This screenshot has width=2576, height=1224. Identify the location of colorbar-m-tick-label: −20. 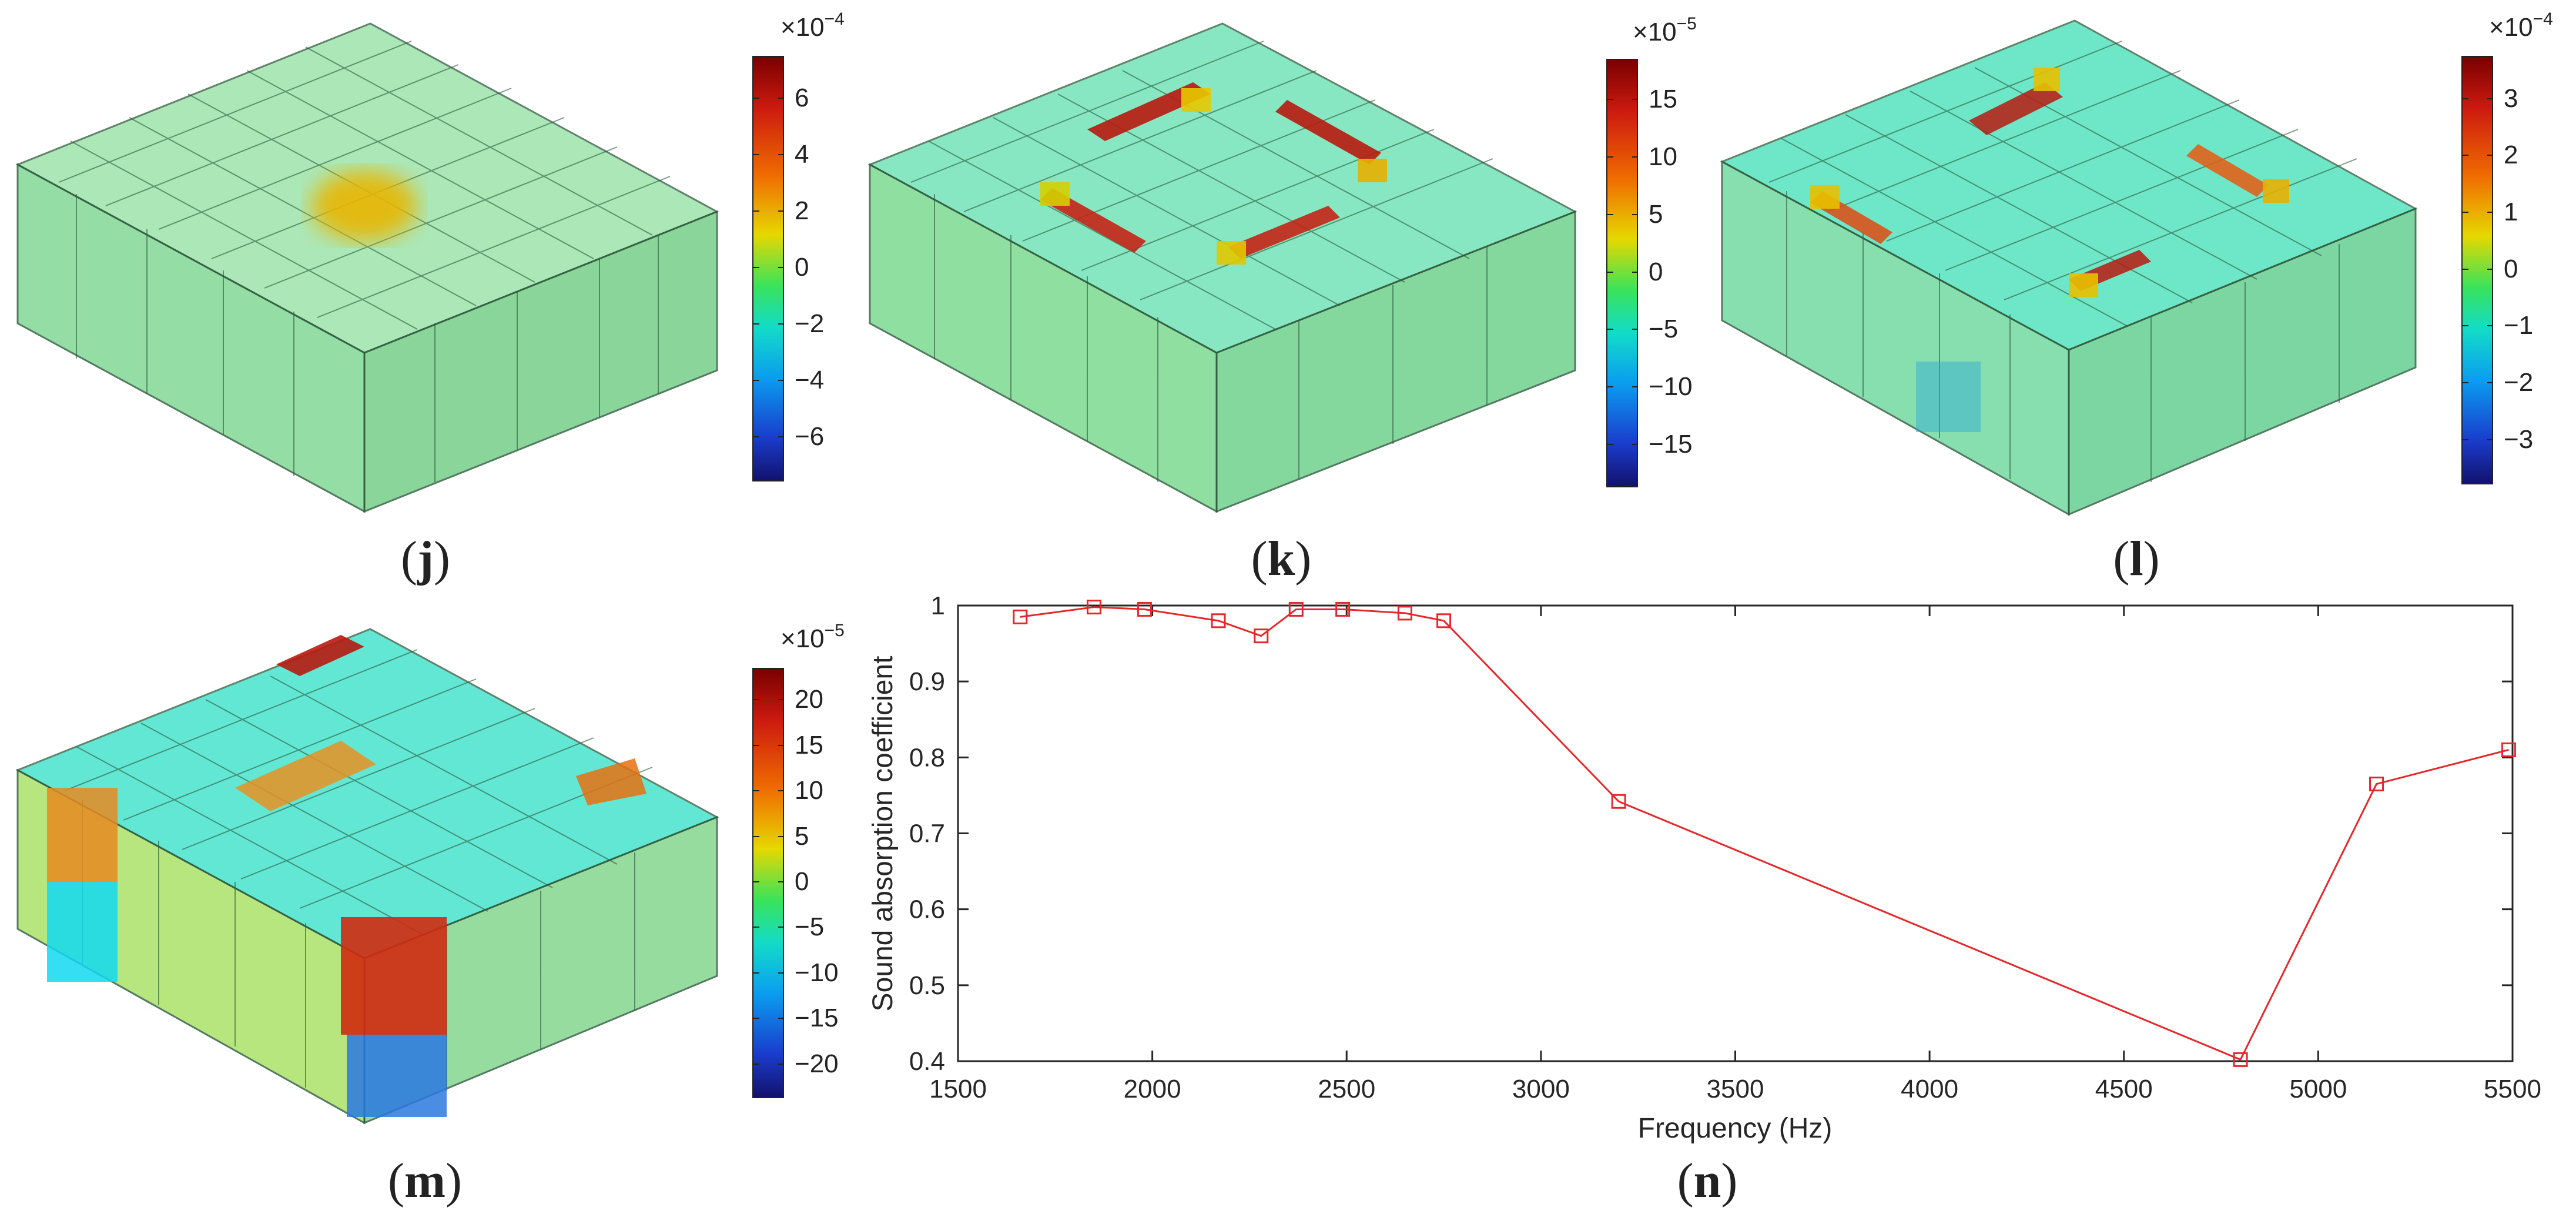
(817, 1063).